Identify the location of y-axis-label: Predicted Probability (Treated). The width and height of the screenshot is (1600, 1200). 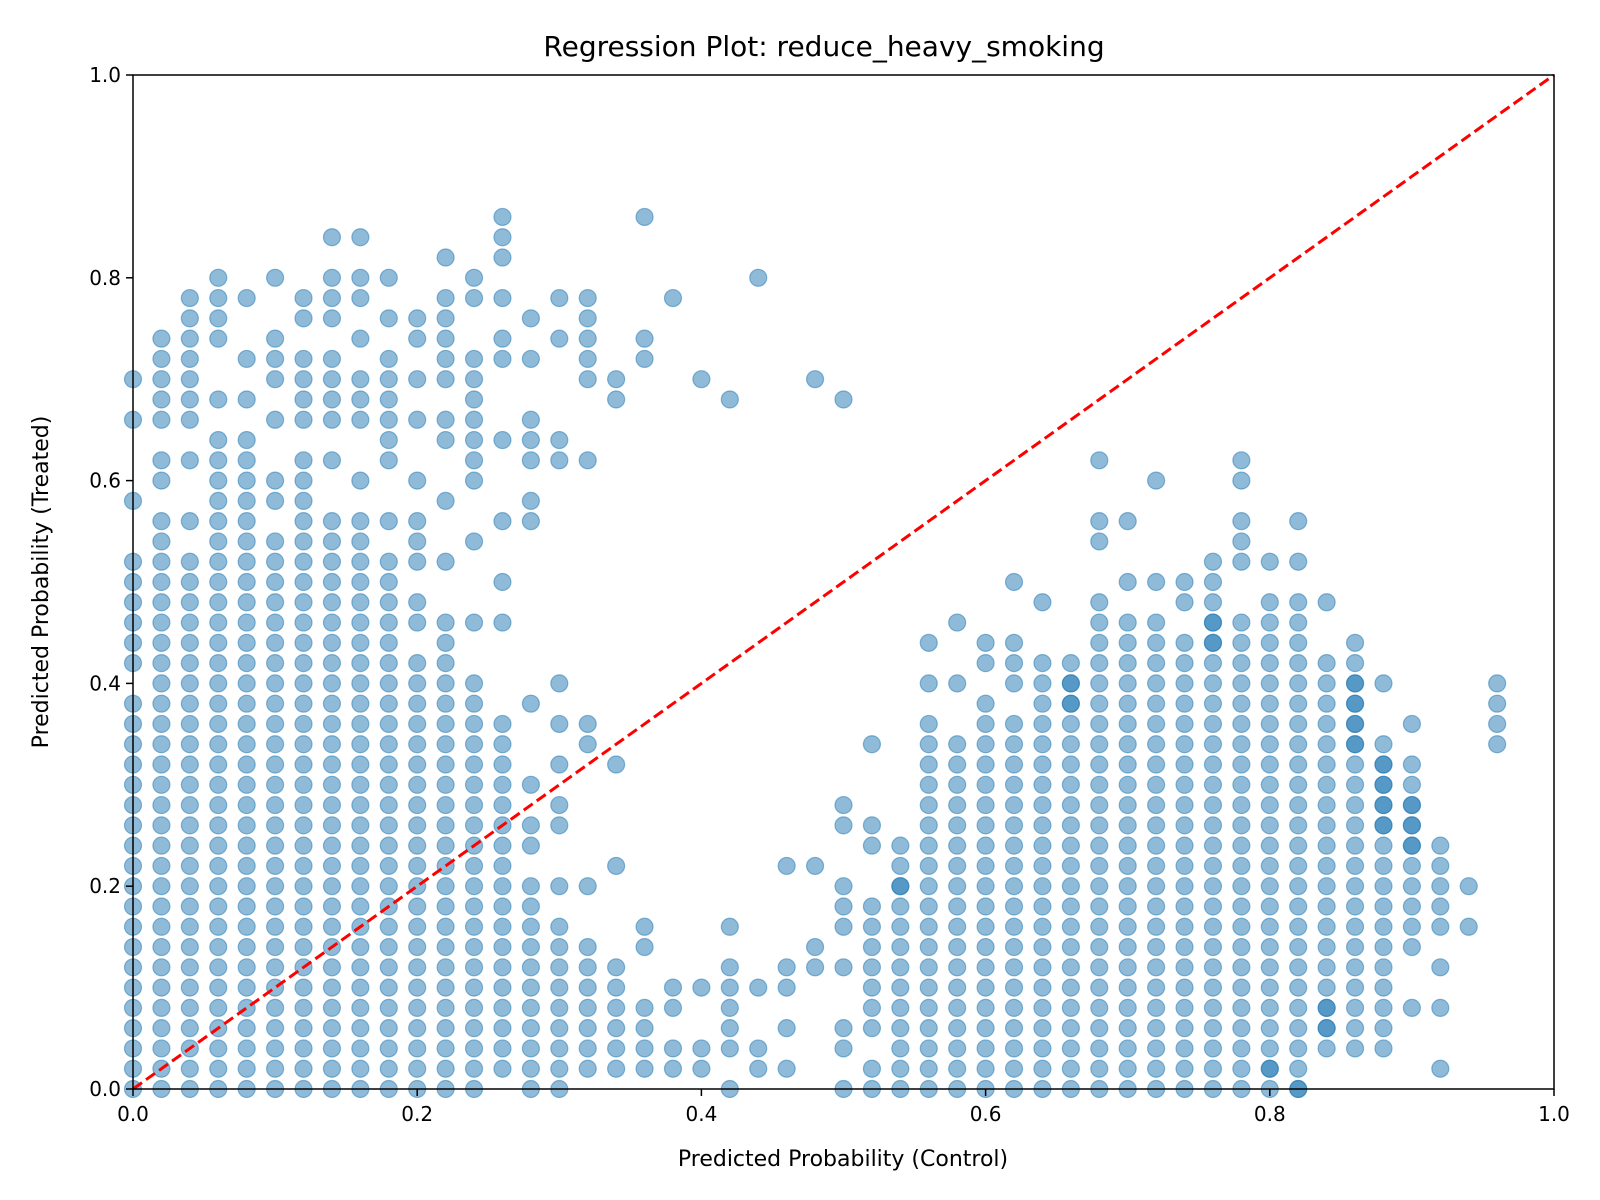
(41, 582).